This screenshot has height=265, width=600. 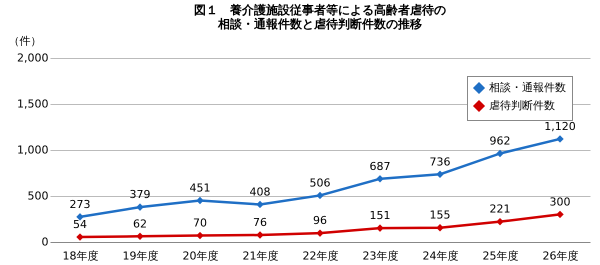 What do you see at coordinates (80, 204) in the screenshot?
I see `data-label: 273` at bounding box center [80, 204].